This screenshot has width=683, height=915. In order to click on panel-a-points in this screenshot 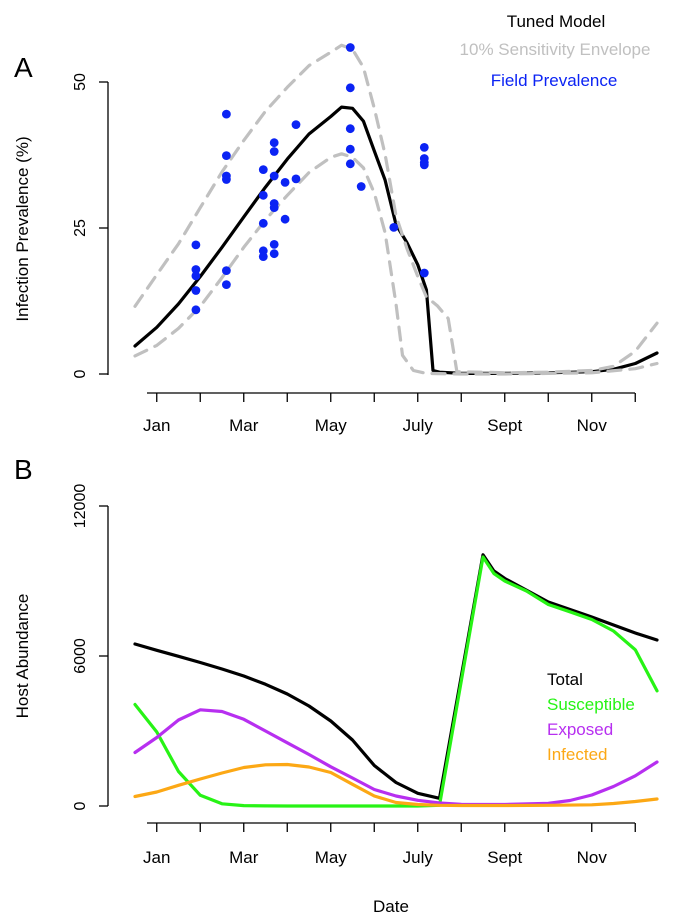, I will do `click(310, 179)`.